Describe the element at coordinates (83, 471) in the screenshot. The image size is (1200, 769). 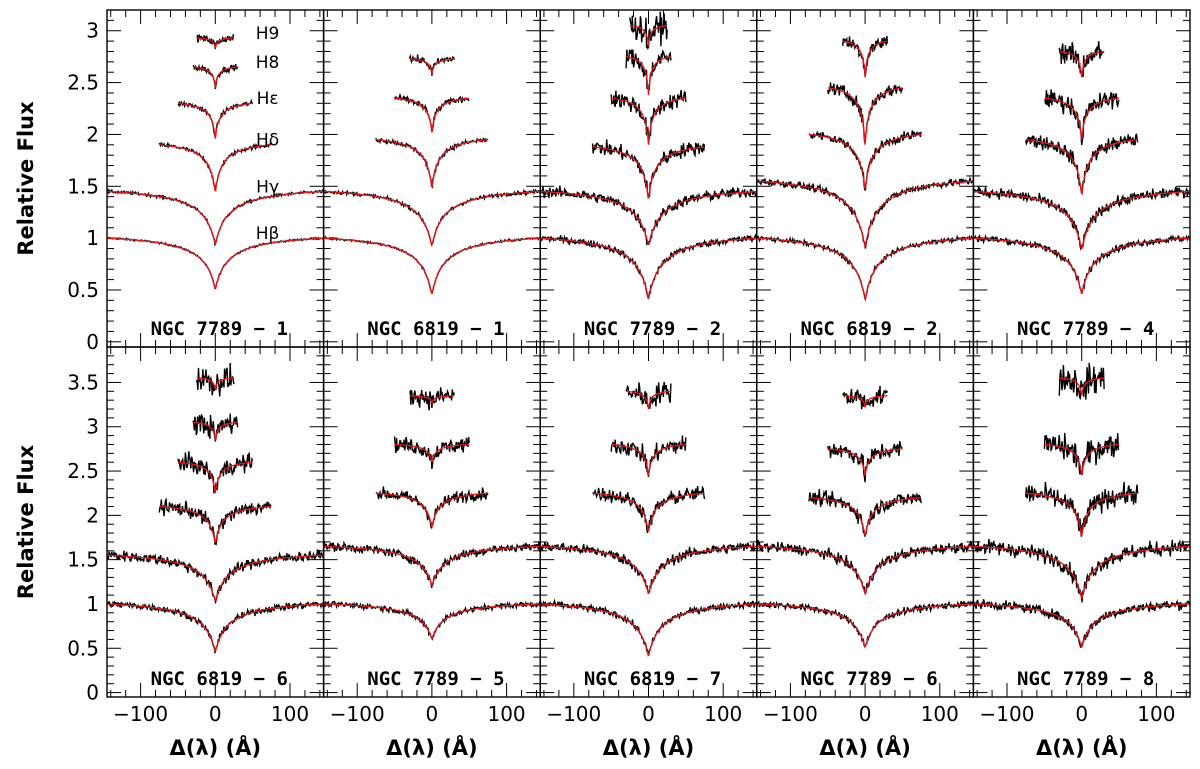
I see `y-tick-label: 2.5` at that location.